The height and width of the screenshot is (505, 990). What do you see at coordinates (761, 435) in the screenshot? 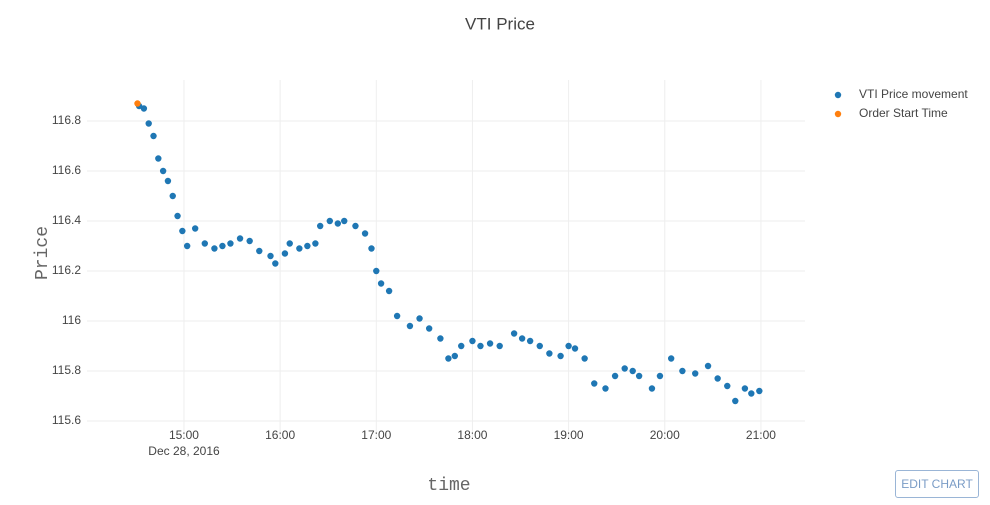
I see `x-tick-label: 21:00` at bounding box center [761, 435].